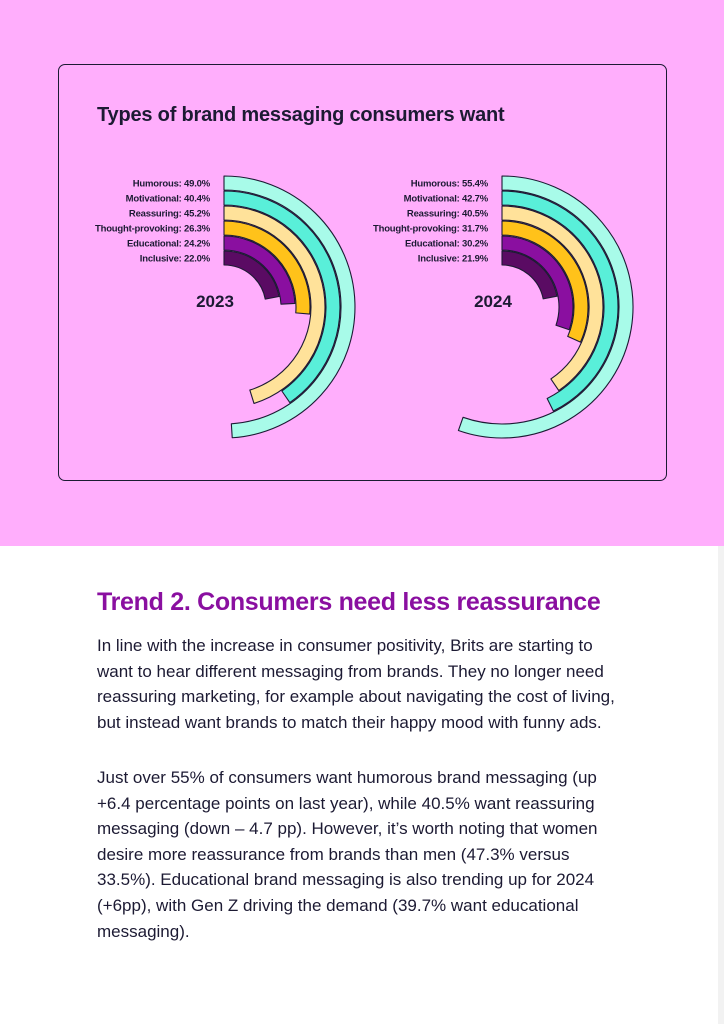 Image resolution: width=724 pixels, height=1024 pixels. I want to click on arc-2024-motivational, so click(560, 301).